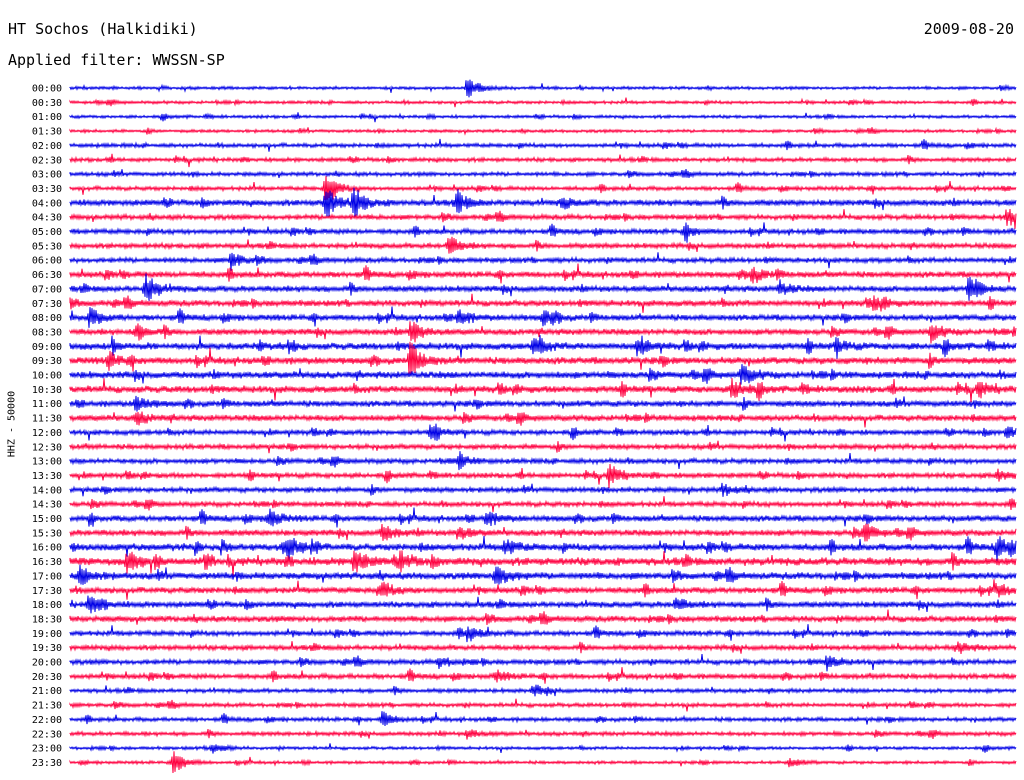 This screenshot has height=780, width=1024. I want to click on row-label-0200: 02:00, so click(47, 146).